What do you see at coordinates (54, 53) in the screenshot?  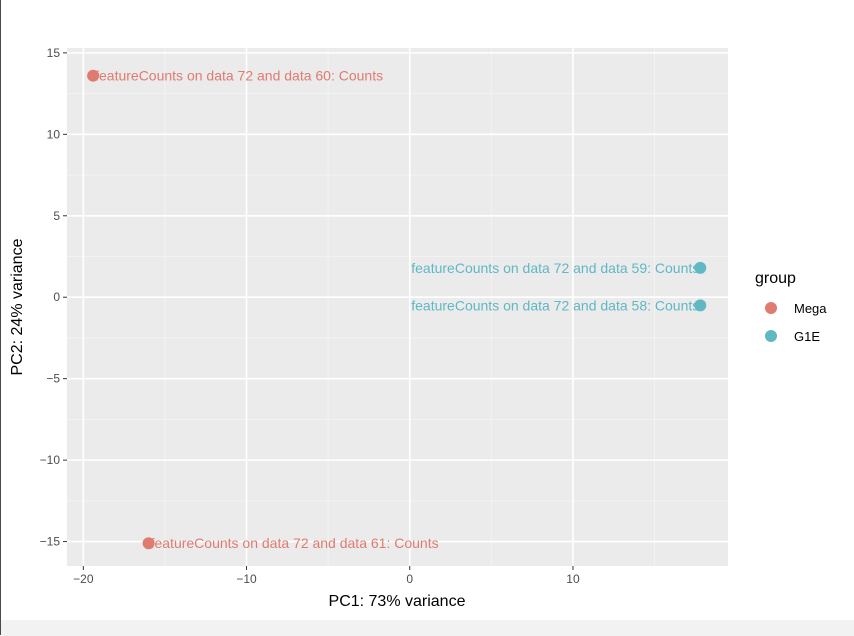 I see `y-tick-label: 15` at bounding box center [54, 53].